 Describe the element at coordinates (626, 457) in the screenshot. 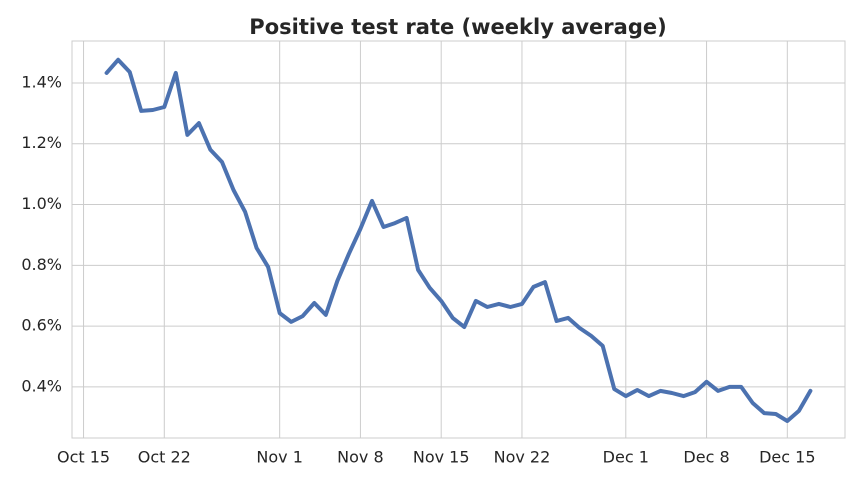

I see `x-tick-label: Dec 1` at that location.